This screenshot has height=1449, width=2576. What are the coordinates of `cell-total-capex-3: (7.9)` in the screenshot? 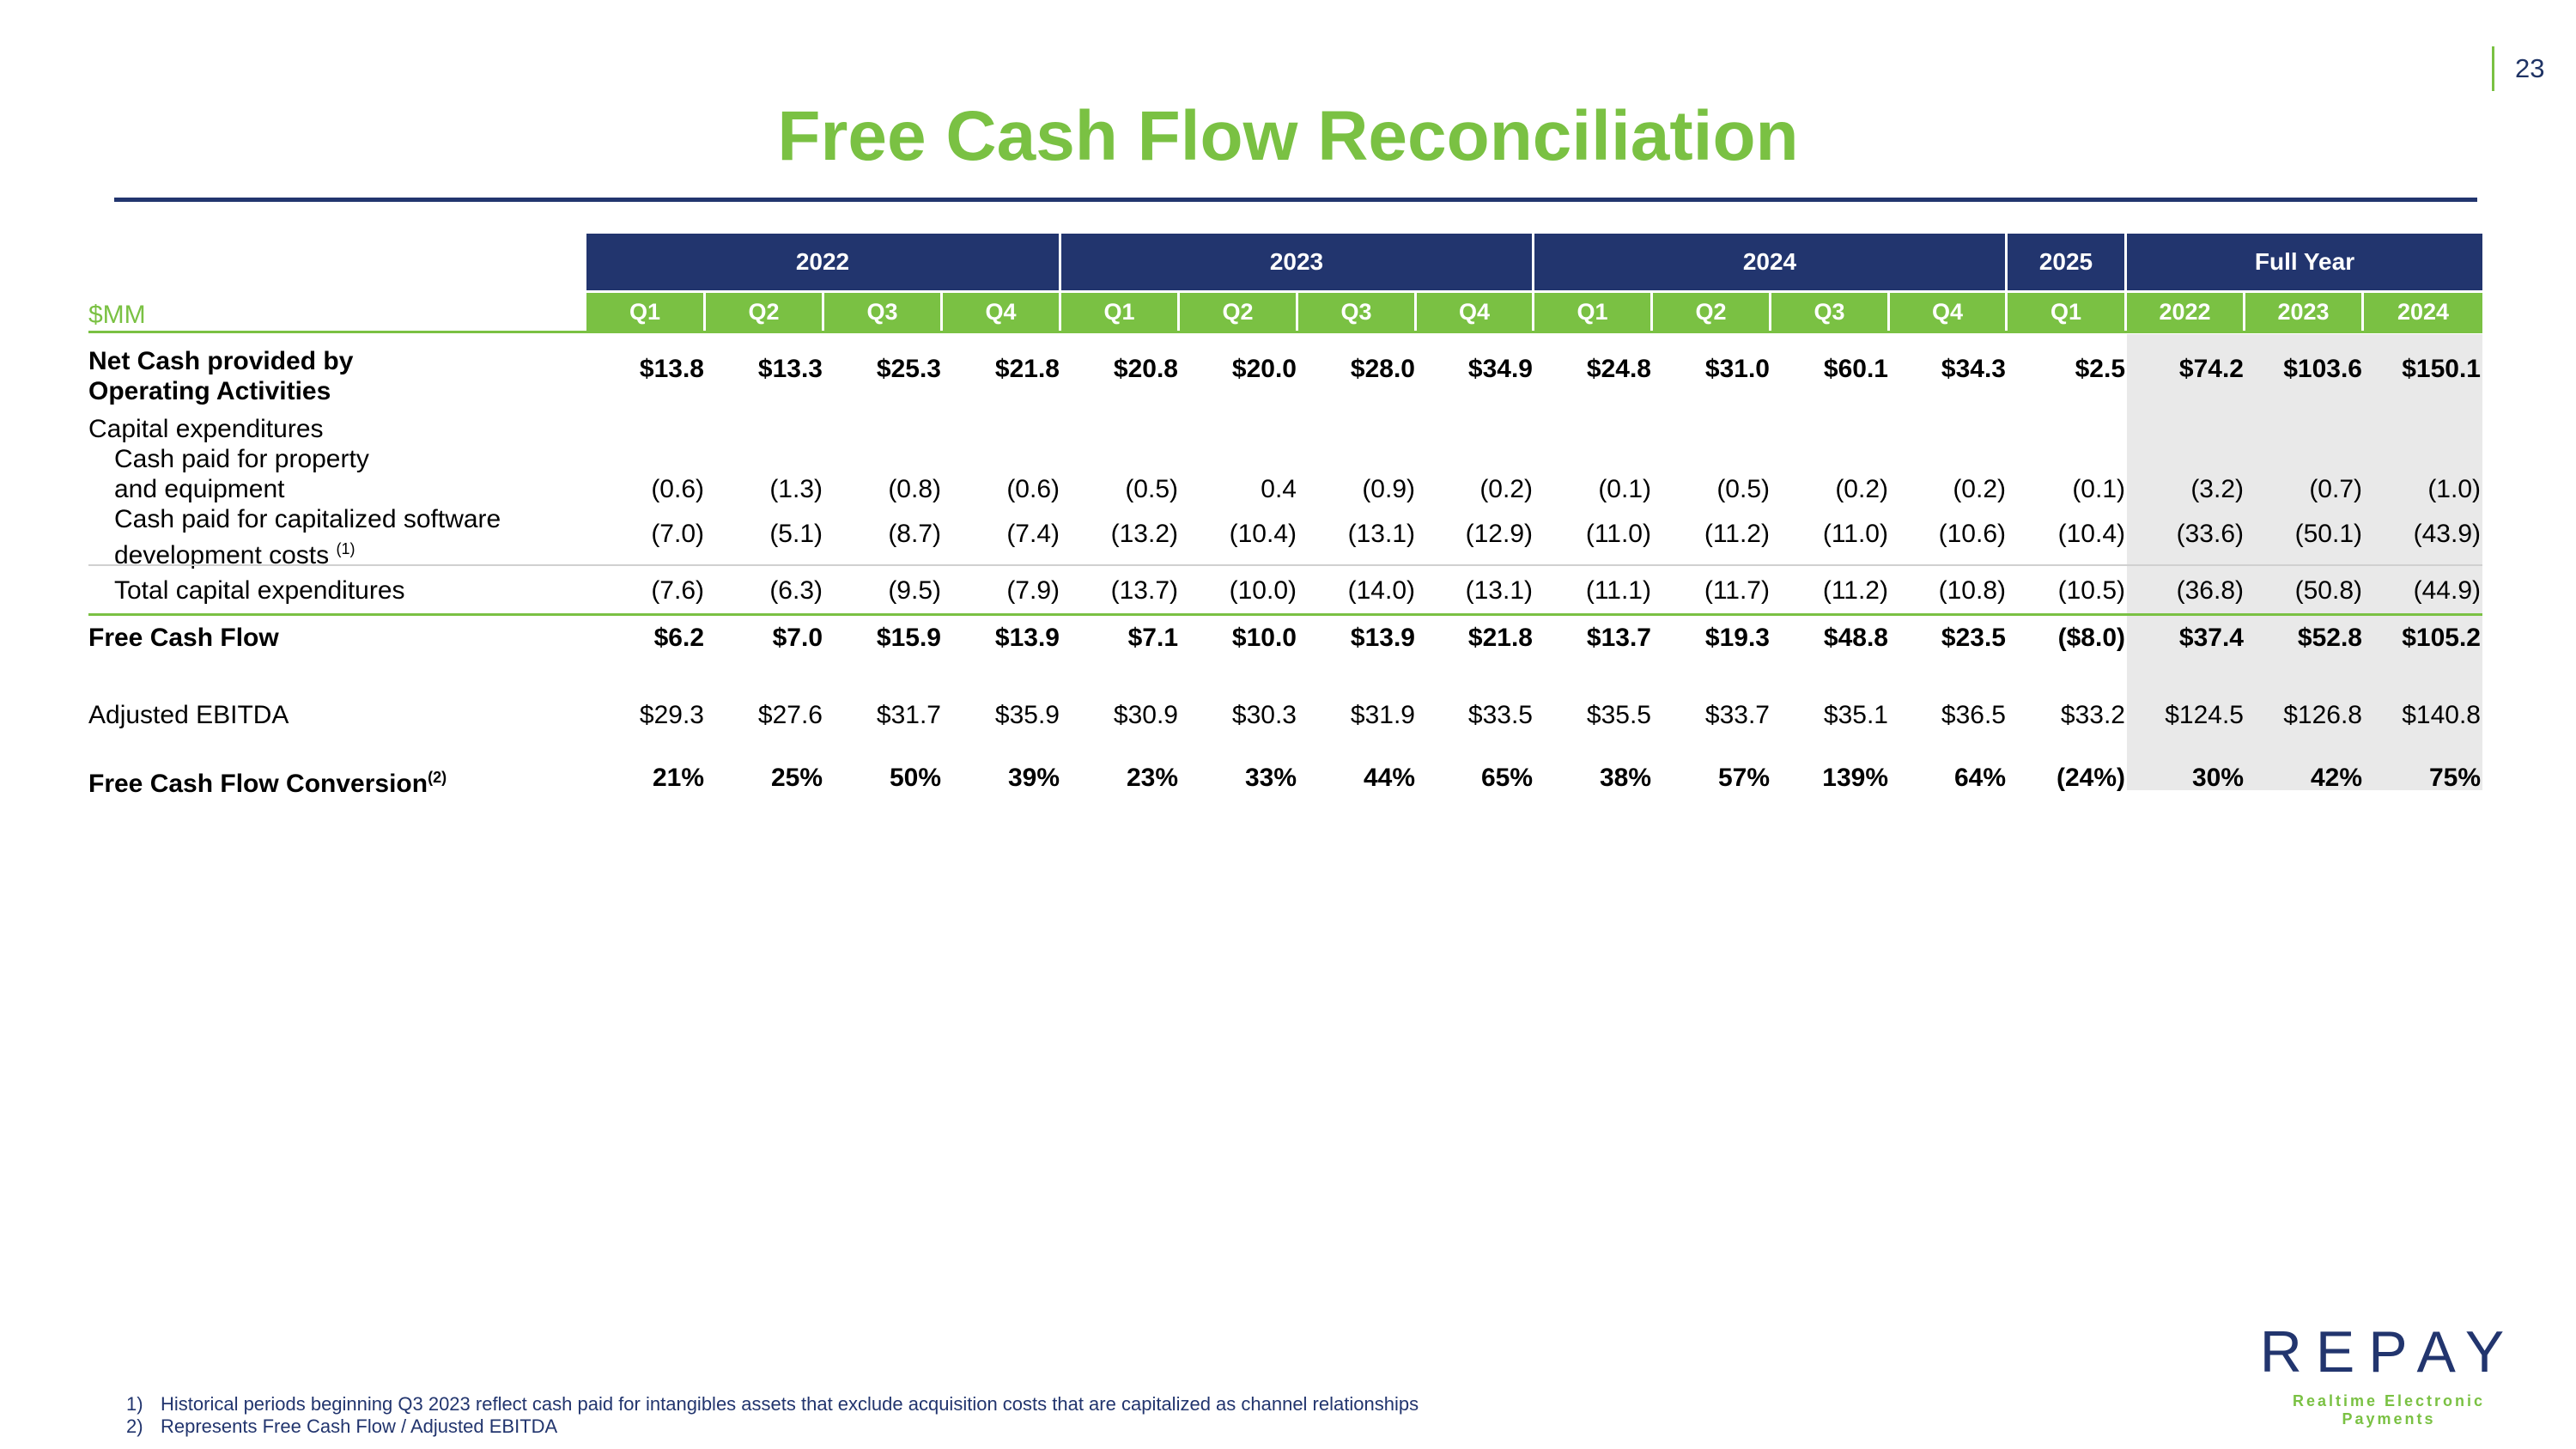 It's located at (1033, 590).